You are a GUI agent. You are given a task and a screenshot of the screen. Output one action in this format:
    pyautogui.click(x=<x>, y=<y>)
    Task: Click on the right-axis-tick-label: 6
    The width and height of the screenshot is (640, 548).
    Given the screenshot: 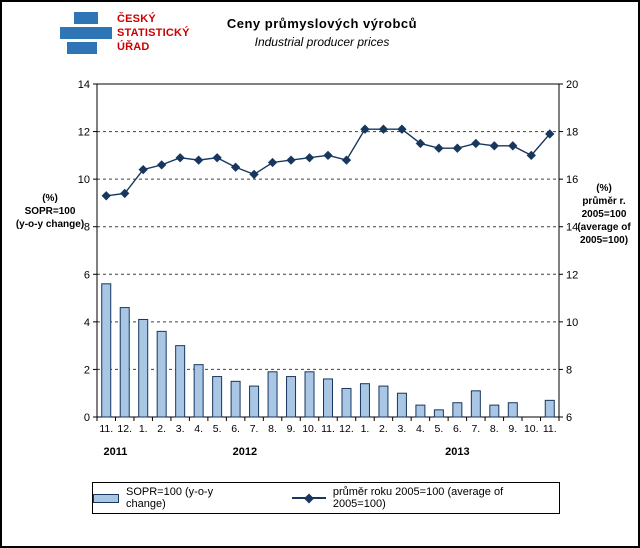 What is the action you would take?
    pyautogui.click(x=569, y=418)
    